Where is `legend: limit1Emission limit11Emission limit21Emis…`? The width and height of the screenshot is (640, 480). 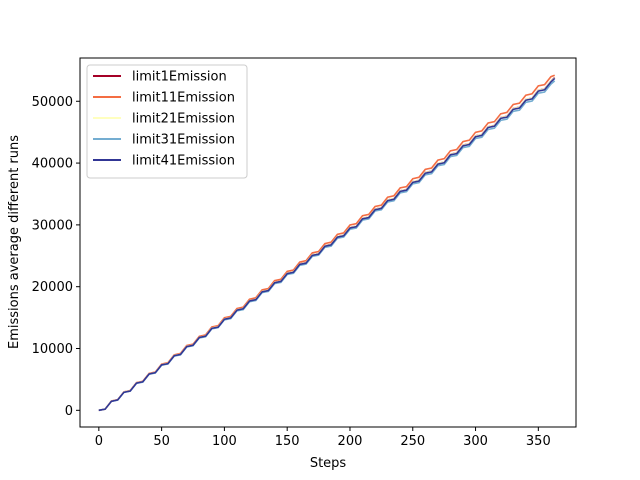 legend: limit1Emission limit11Emission limit21Emis… is located at coordinates (167, 121).